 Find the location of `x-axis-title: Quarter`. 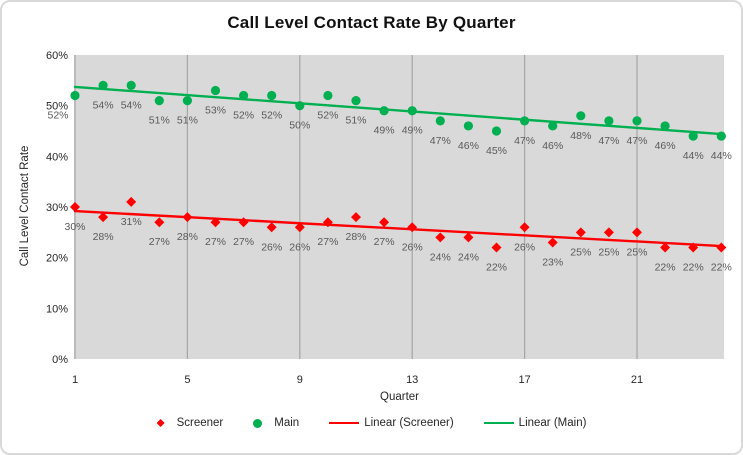

x-axis-title: Quarter is located at coordinates (399, 397).